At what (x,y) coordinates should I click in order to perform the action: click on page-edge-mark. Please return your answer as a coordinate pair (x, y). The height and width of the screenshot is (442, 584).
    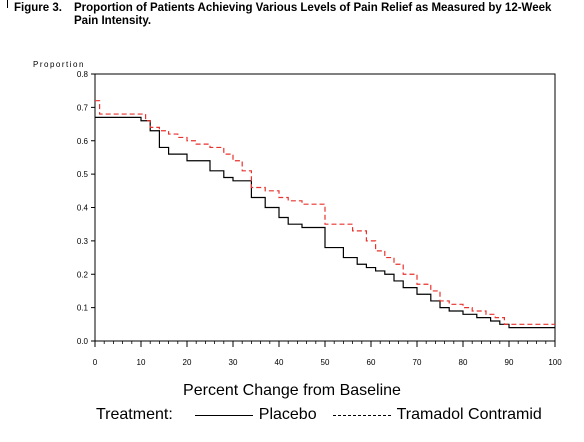
    Looking at the image, I should click on (7, 4).